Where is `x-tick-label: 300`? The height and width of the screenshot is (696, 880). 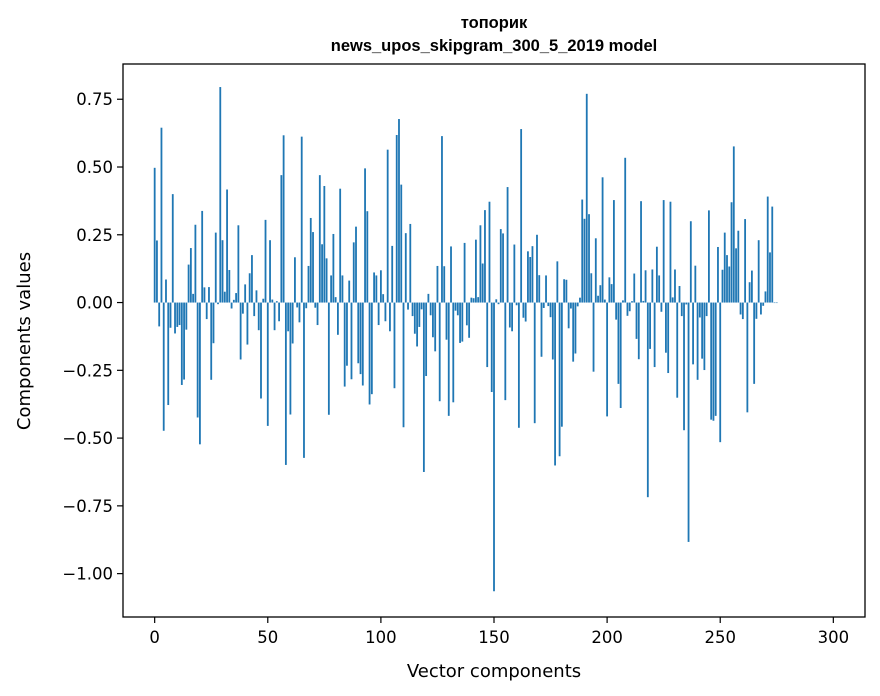 x-tick-label: 300 is located at coordinates (834, 637).